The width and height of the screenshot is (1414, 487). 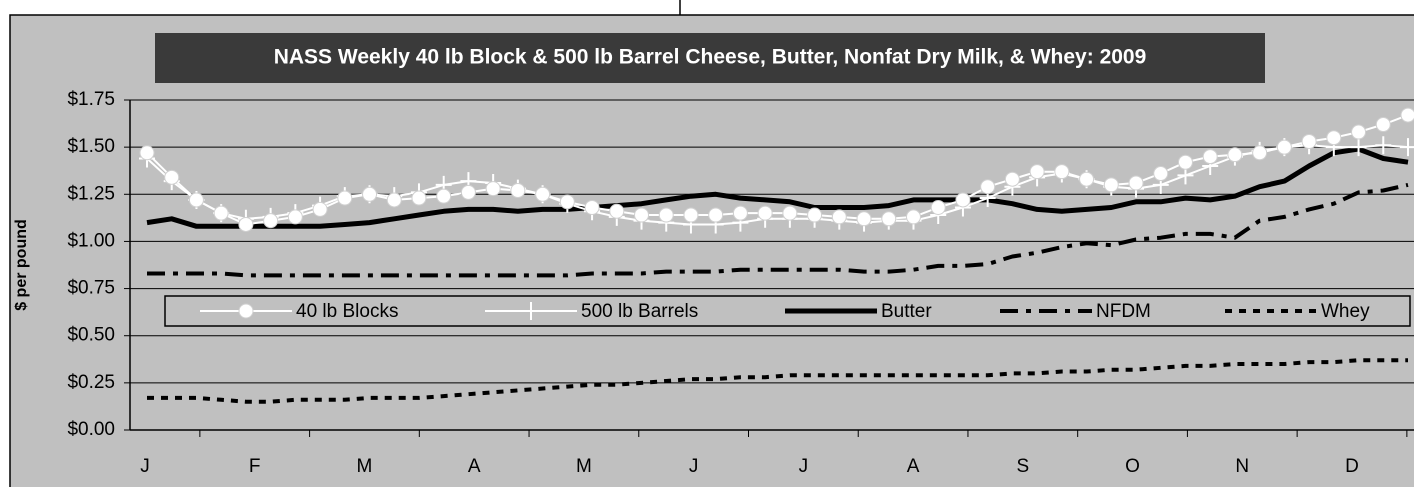 I want to click on legend-label: Whey, so click(x=1345, y=311).